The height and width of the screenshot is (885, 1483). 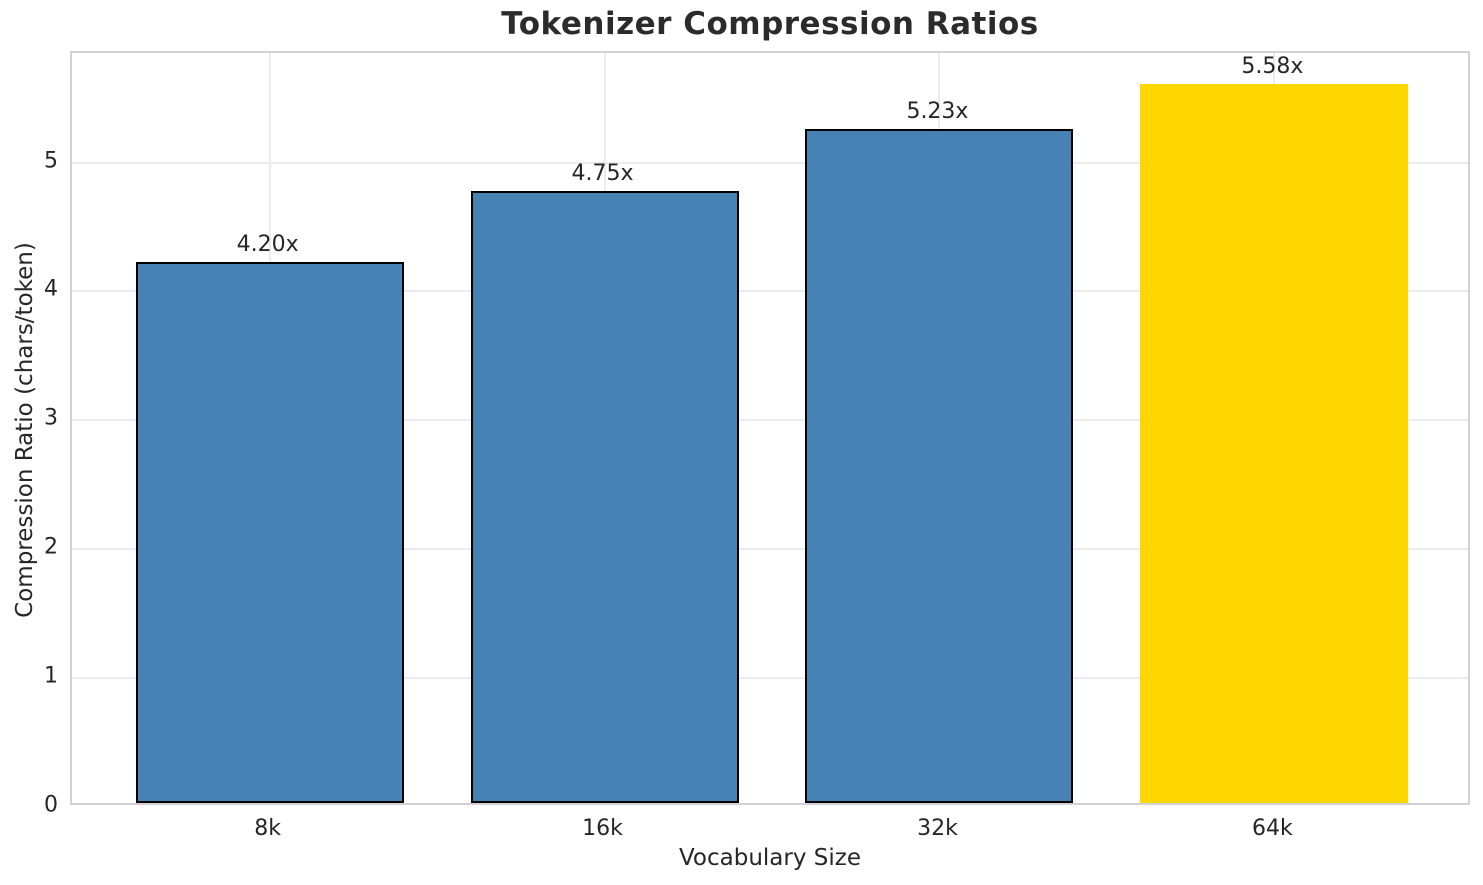 I want to click on x-tick-label: 64k, so click(x=1272, y=828).